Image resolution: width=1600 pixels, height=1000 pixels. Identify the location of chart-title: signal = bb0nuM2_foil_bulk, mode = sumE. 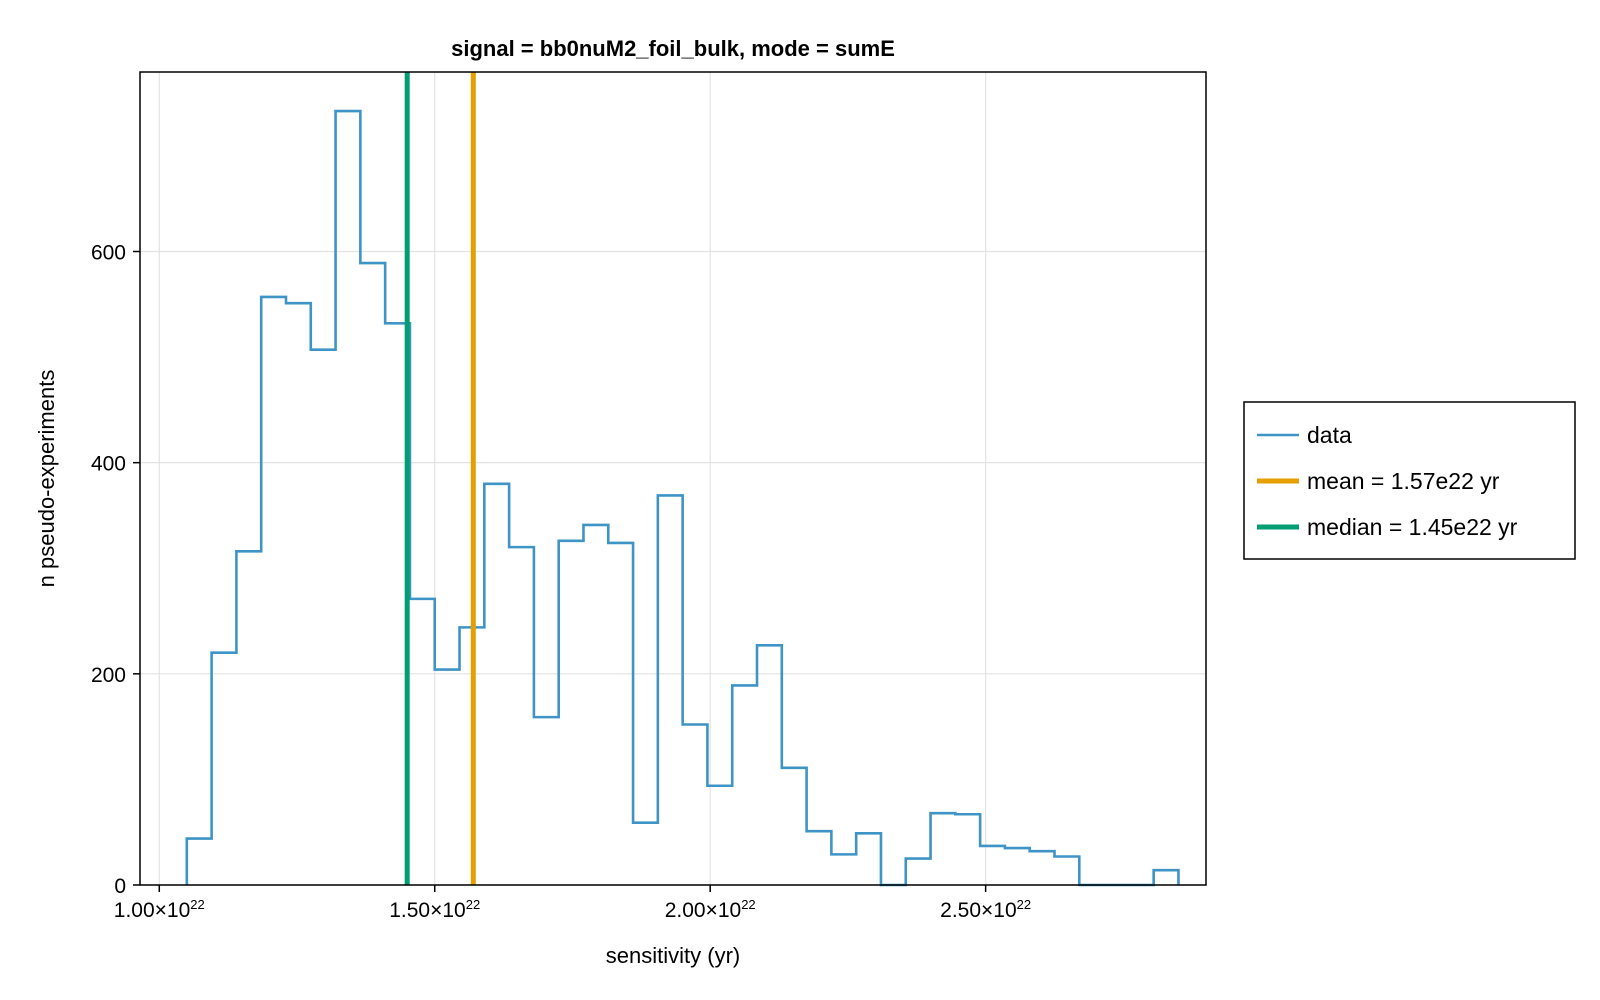
(673, 48).